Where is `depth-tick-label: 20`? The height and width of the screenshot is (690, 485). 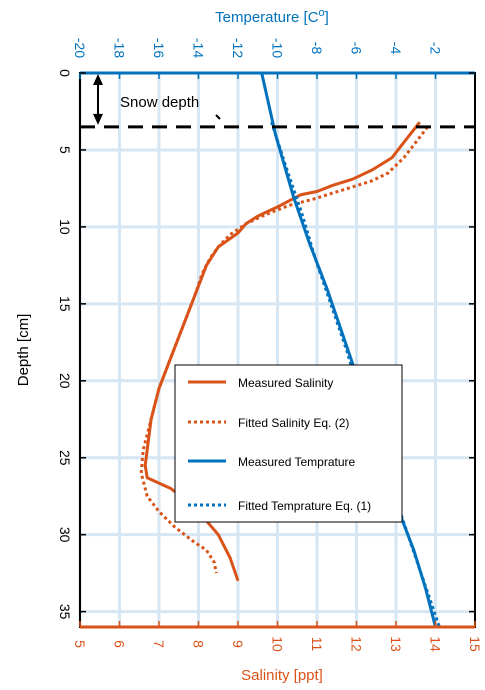 depth-tick-label: 20 is located at coordinates (65, 381).